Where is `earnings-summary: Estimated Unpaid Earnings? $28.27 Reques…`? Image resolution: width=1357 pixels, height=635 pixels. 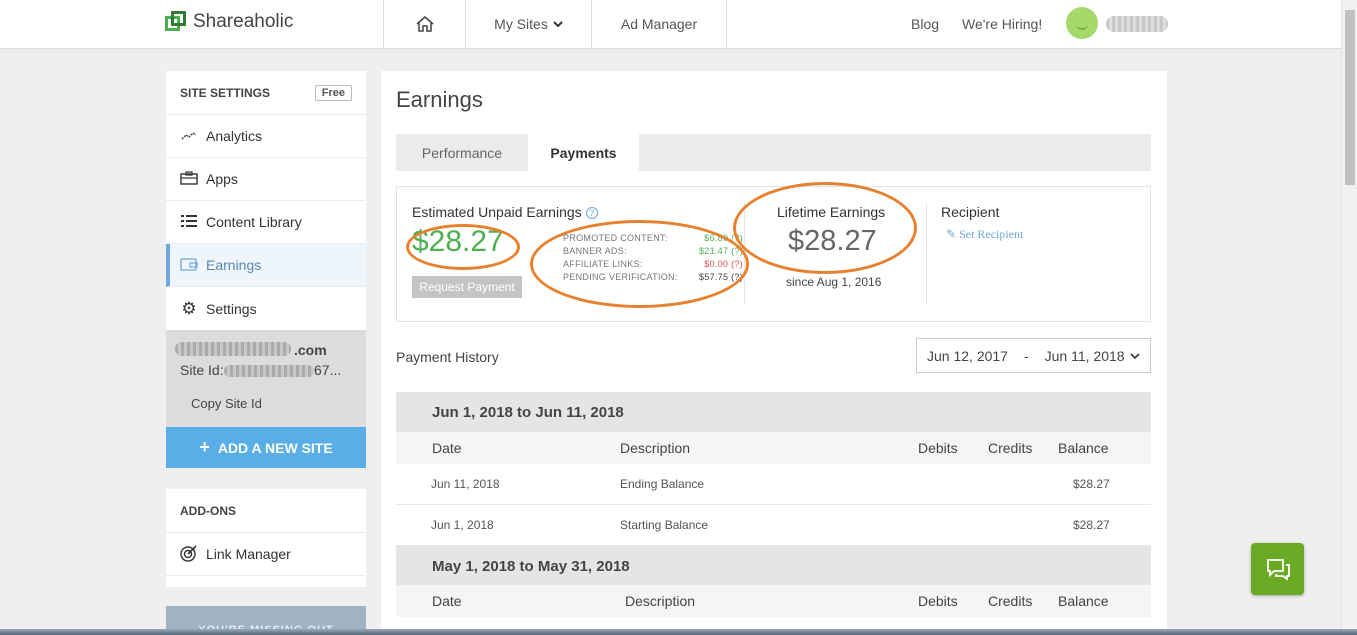
earnings-summary: Estimated Unpaid Earnings? $28.27 Reques… is located at coordinates (773, 252).